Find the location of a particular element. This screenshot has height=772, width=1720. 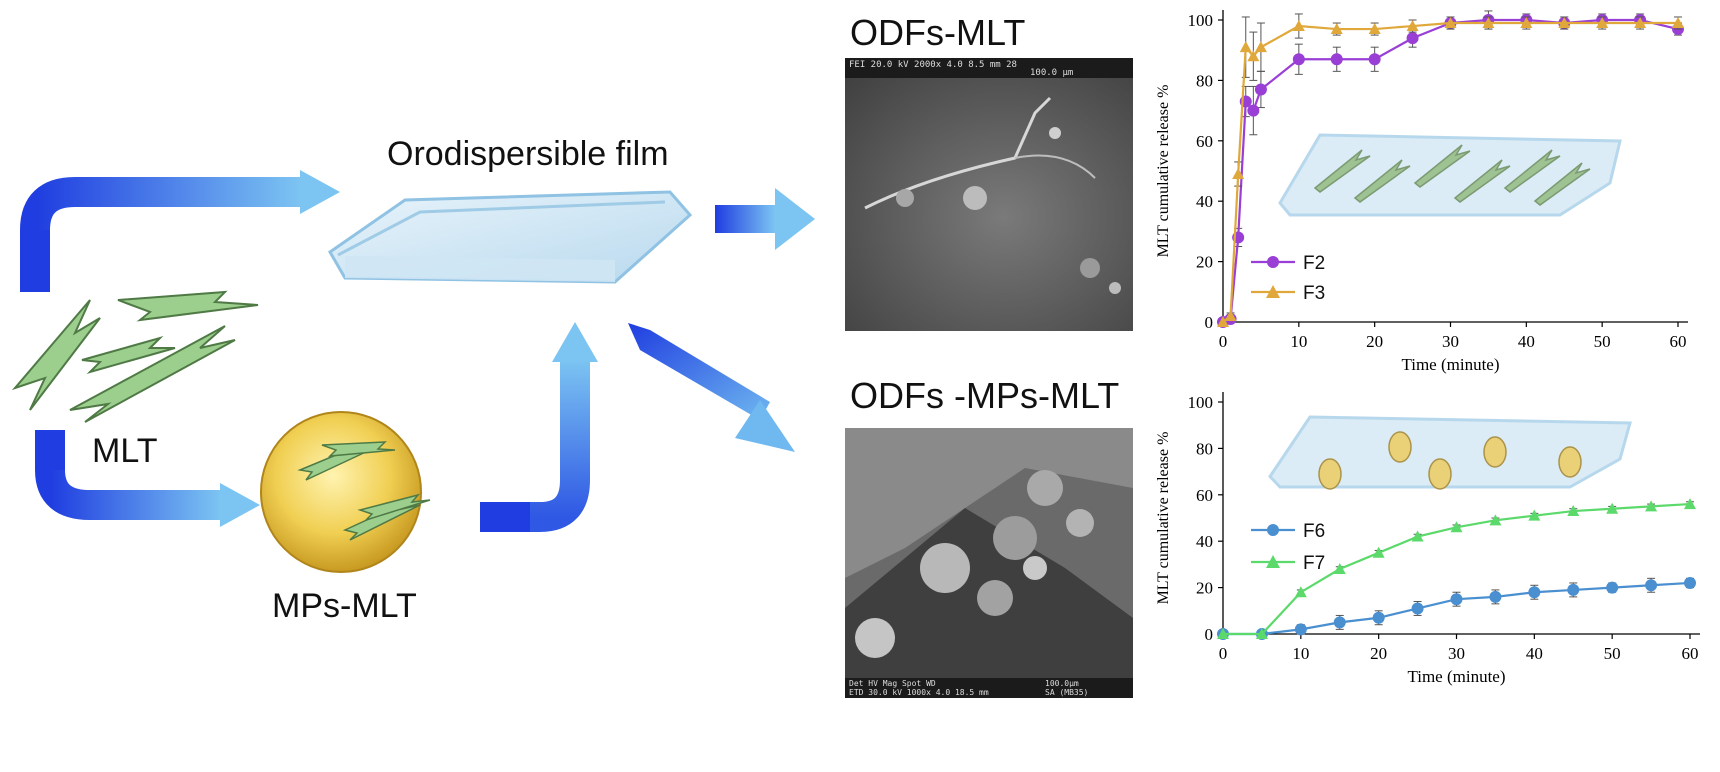

film-label: Orodispersible film is located at coordinates (528, 154).